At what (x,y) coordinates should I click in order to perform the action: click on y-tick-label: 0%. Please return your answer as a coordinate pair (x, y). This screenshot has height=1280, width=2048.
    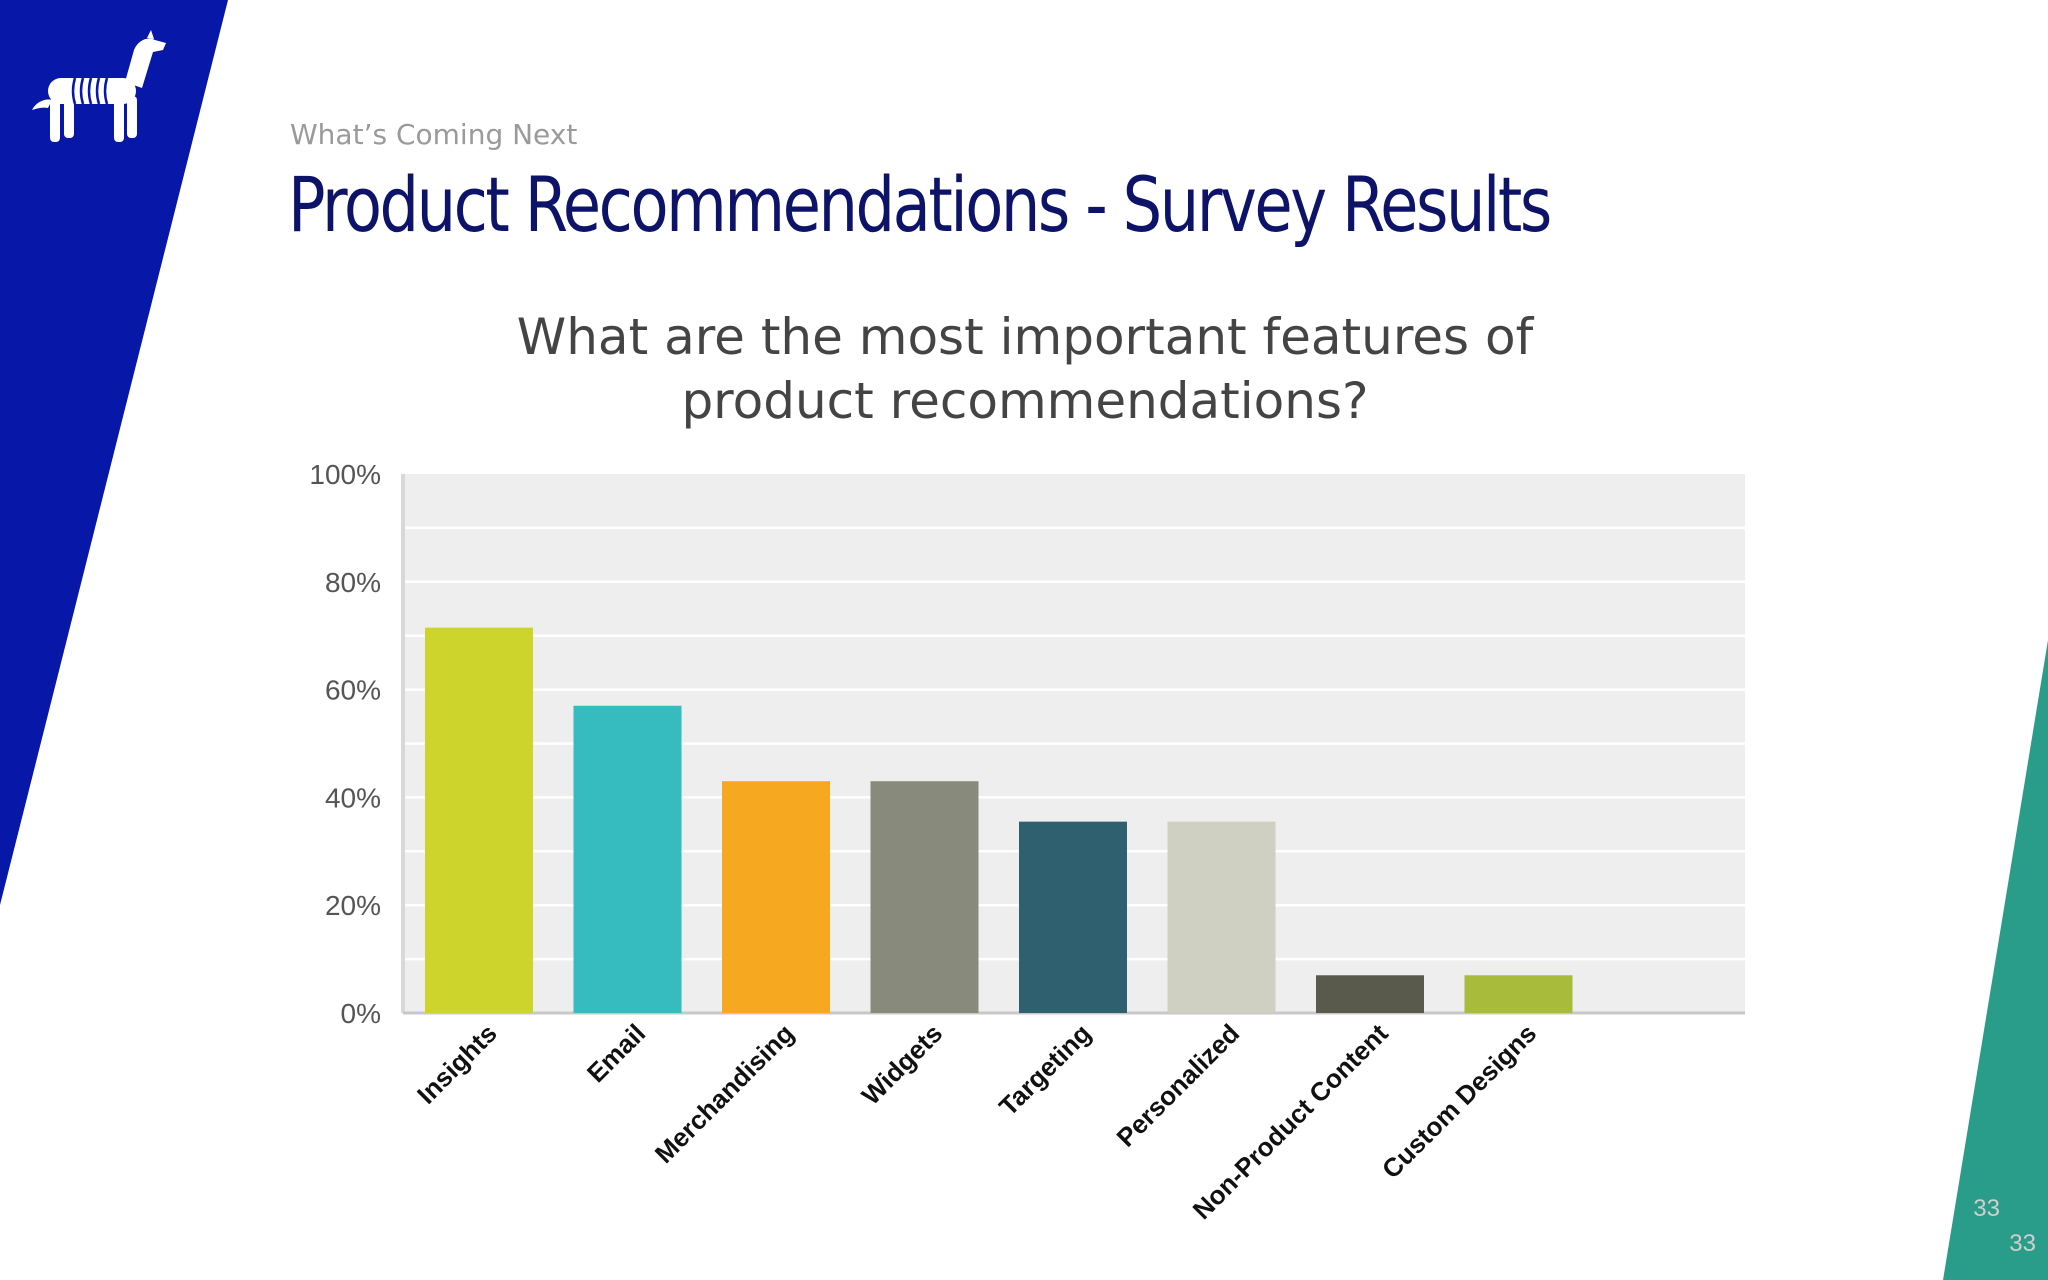
    Looking at the image, I should click on (361, 1013).